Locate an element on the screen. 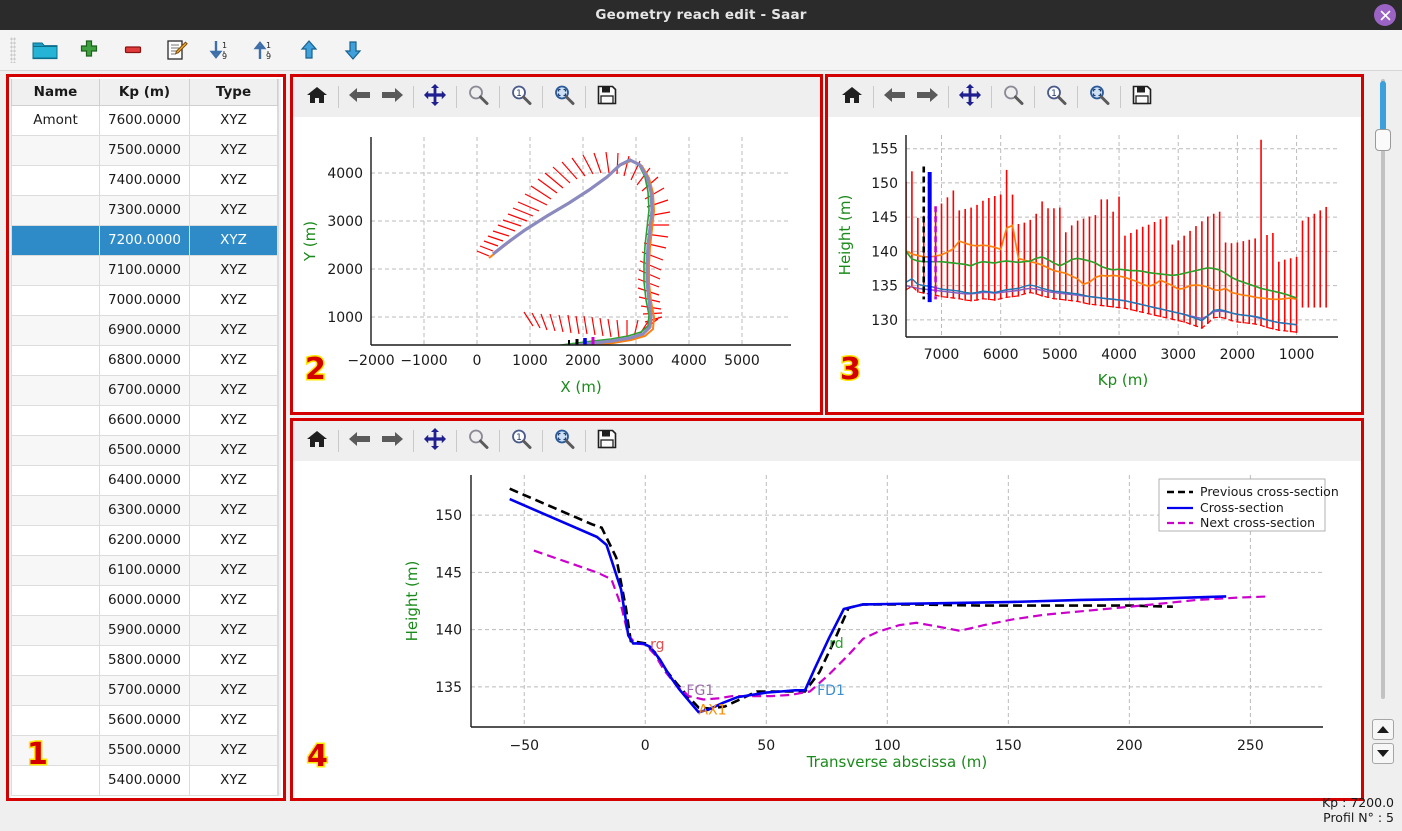  scroll-down-arrow is located at coordinates (280, 788).